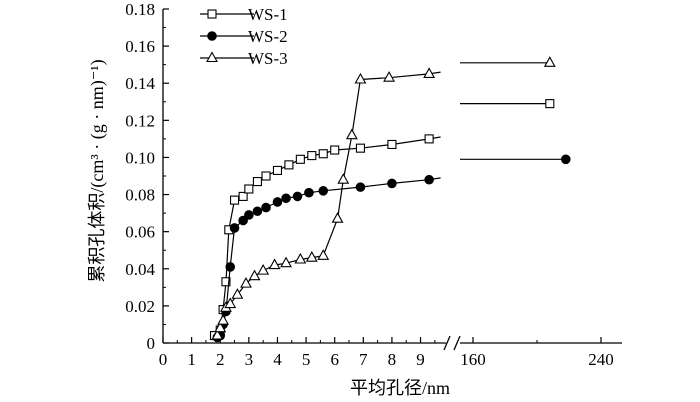 Image resolution: width=700 pixels, height=402 pixels. I want to click on y-tick-label: 0.02, so click(140, 306).